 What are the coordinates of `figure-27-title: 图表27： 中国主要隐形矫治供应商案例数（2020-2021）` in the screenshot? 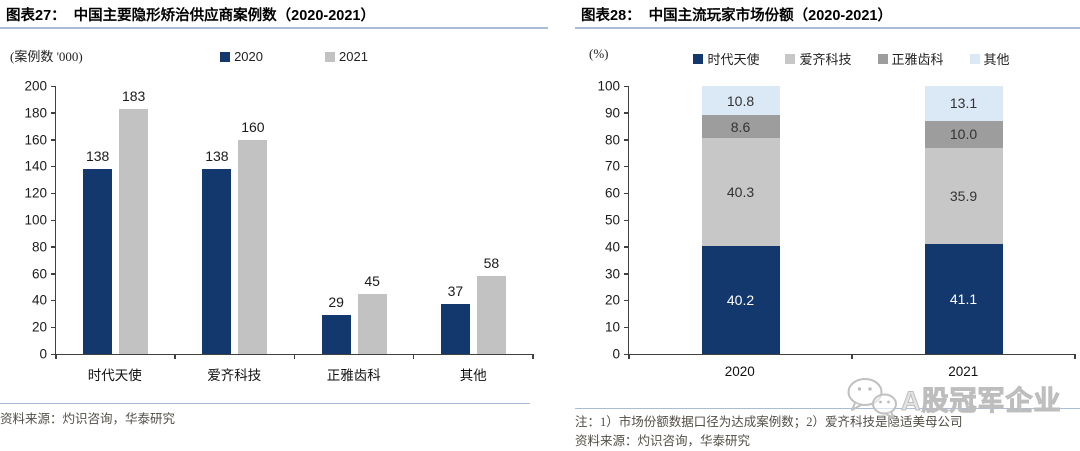 It's located at (277, 14).